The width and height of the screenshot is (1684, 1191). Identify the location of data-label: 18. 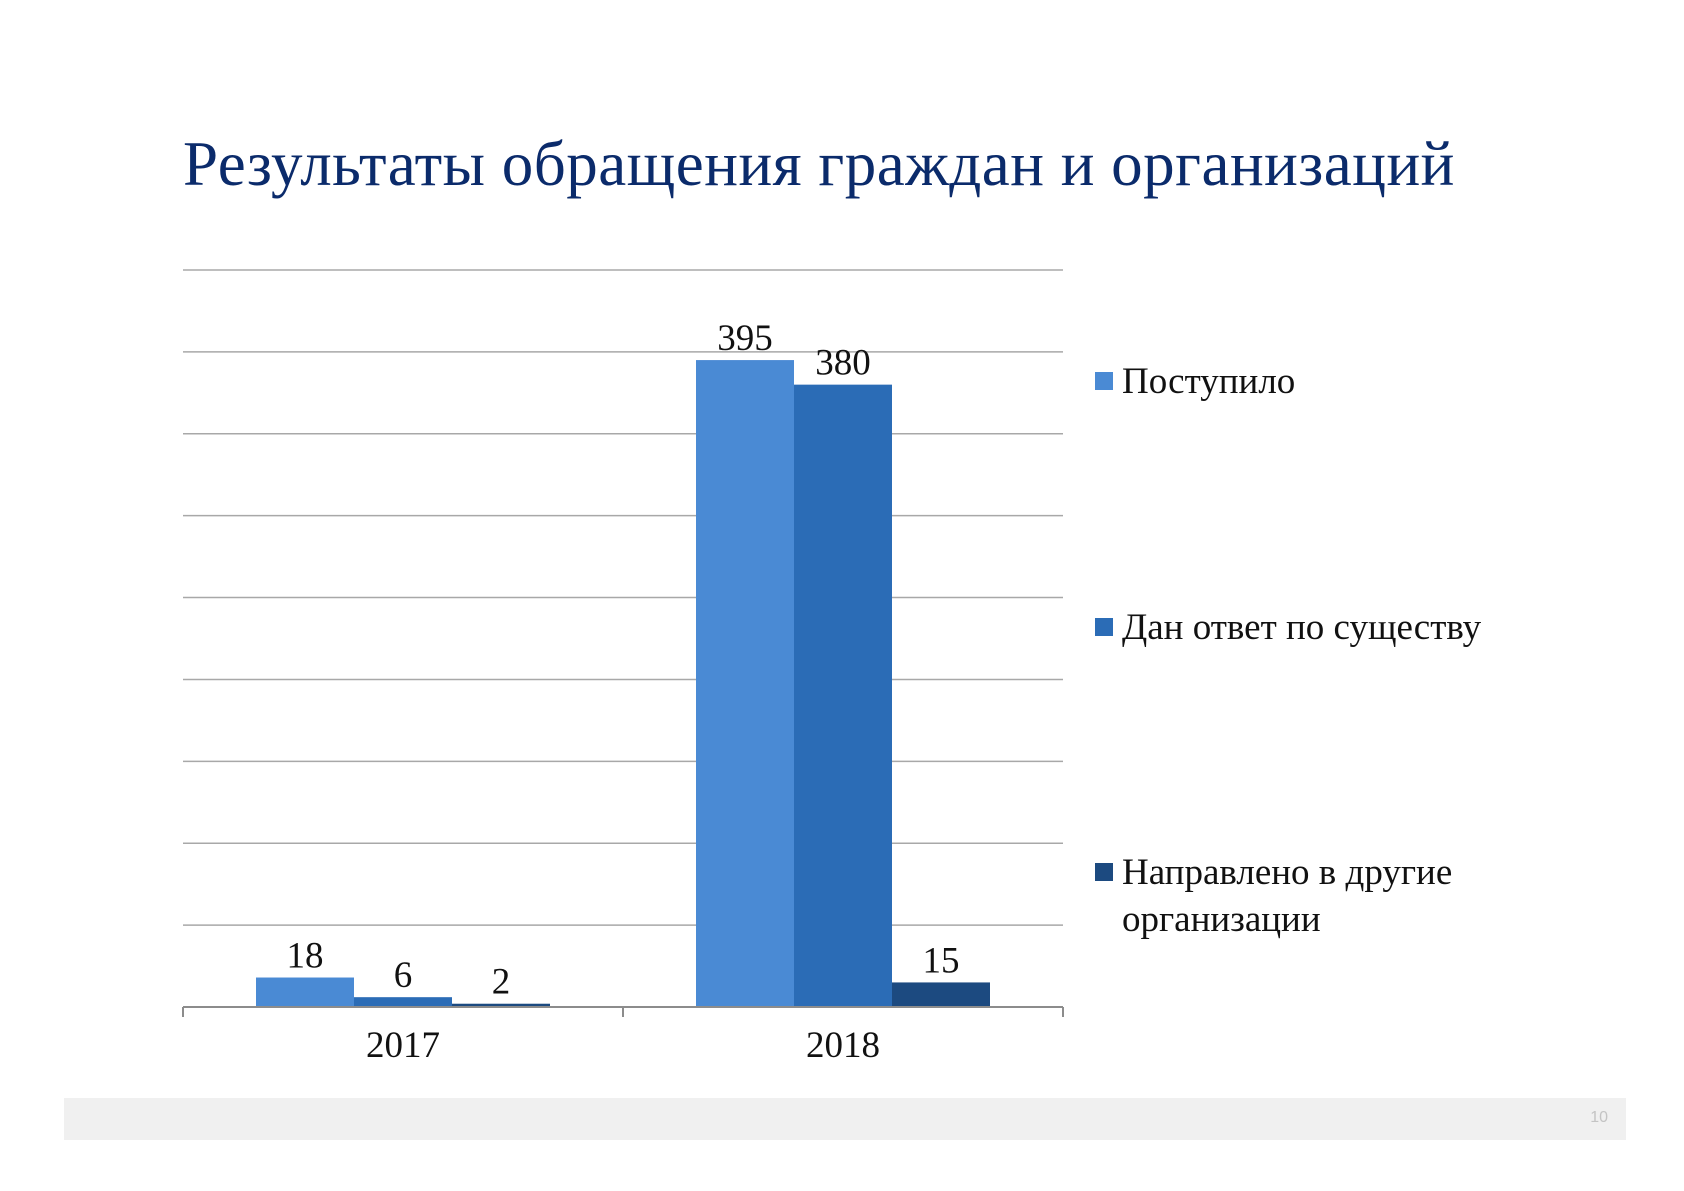
(305, 956).